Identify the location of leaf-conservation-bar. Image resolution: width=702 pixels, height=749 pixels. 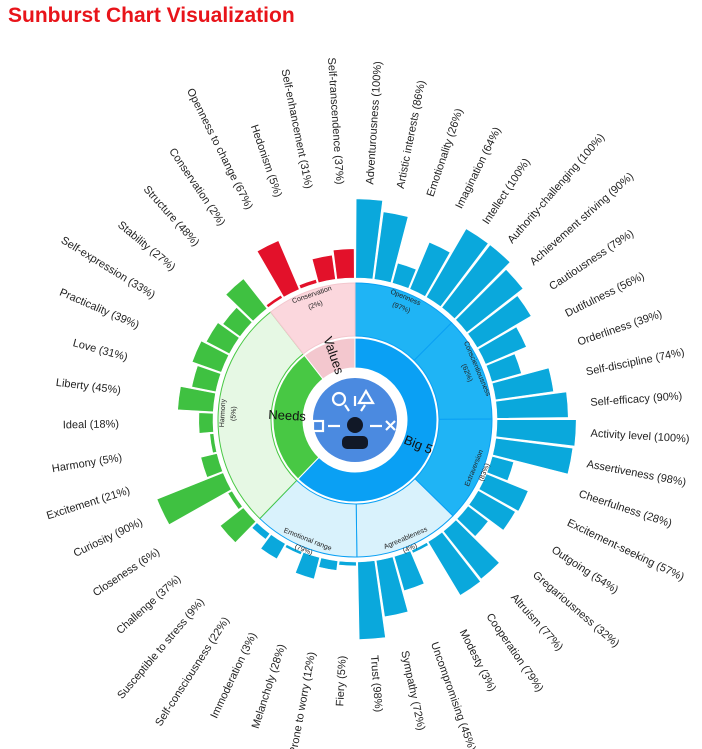
(274, 301).